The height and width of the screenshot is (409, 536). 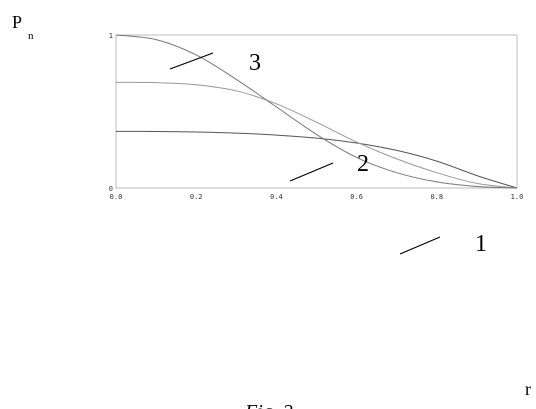 What do you see at coordinates (317, 197) in the screenshot?
I see `x-tick-labels: 0.0 0.2 0.4 0.6 0.8 1.0` at bounding box center [317, 197].